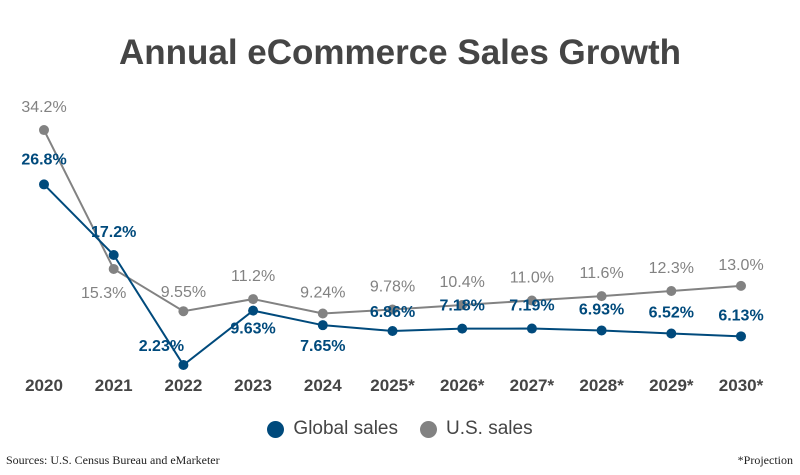  Describe the element at coordinates (161, 346) in the screenshot. I see `data-label-global: 2.23%` at that location.